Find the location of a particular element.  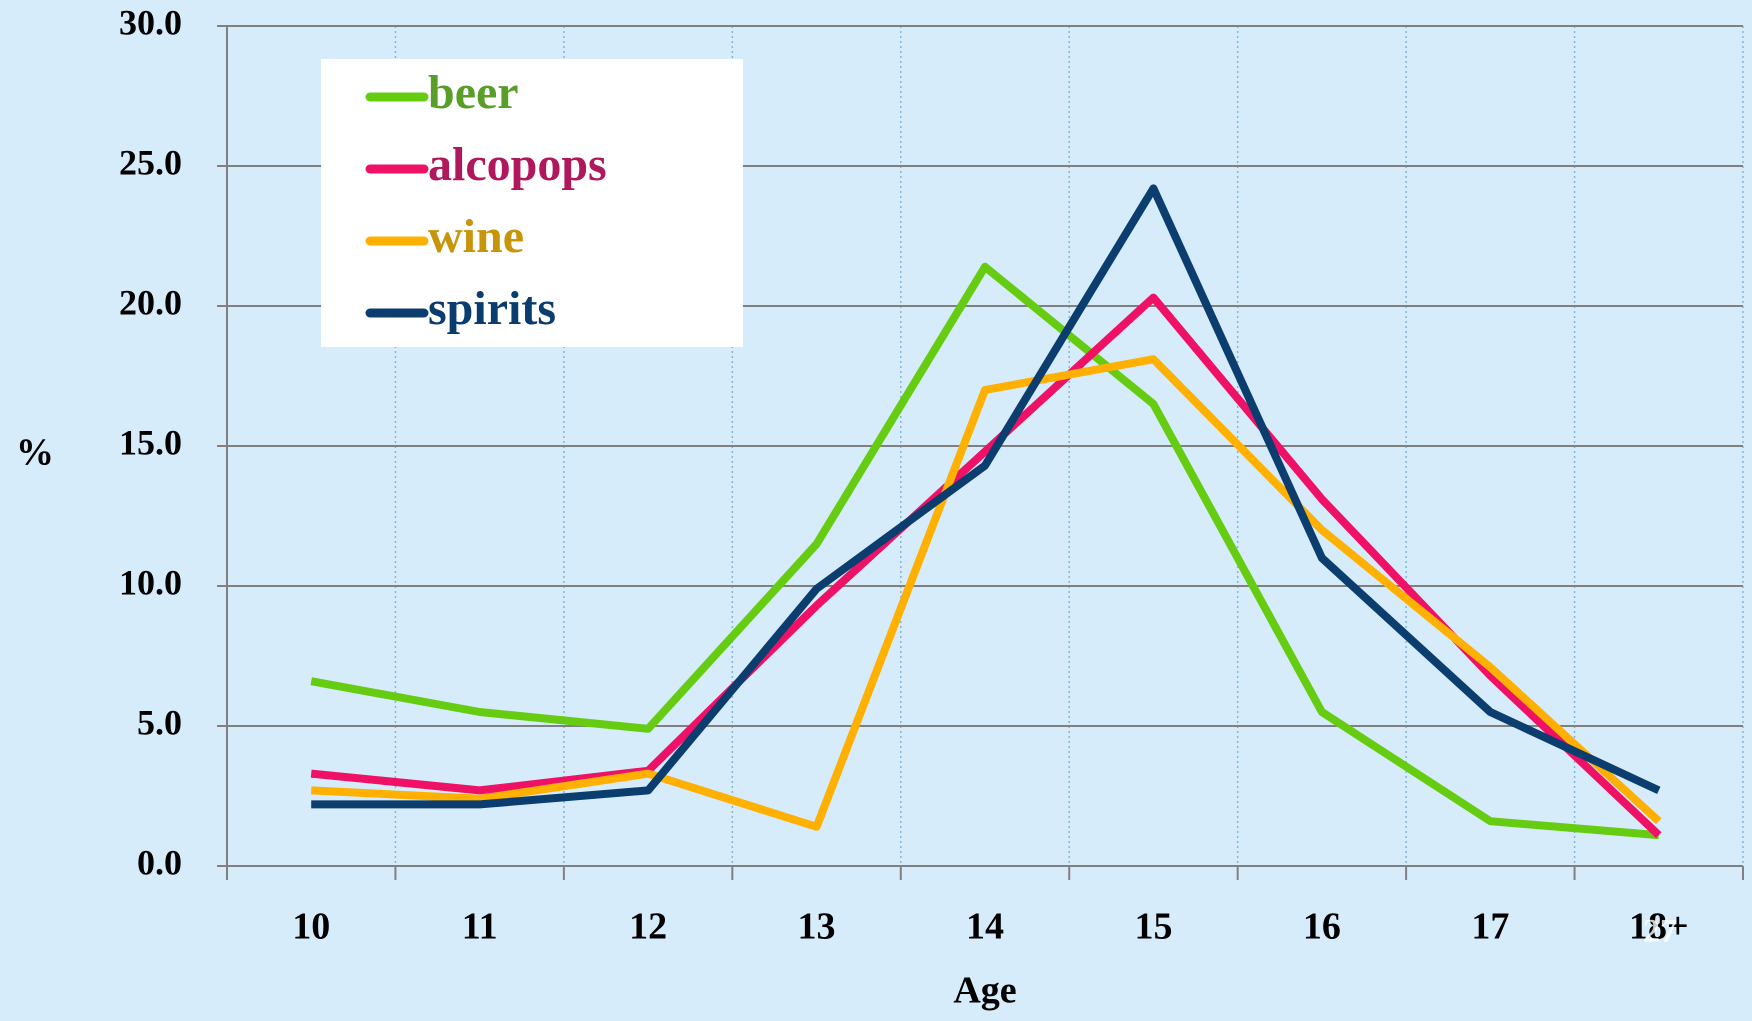

y-tick-label: 0.0 is located at coordinates (159, 862).